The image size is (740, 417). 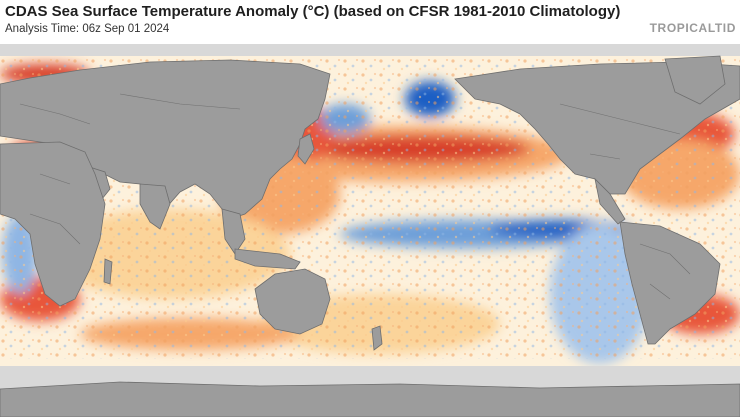 I want to click on land-australia, so click(x=292, y=301).